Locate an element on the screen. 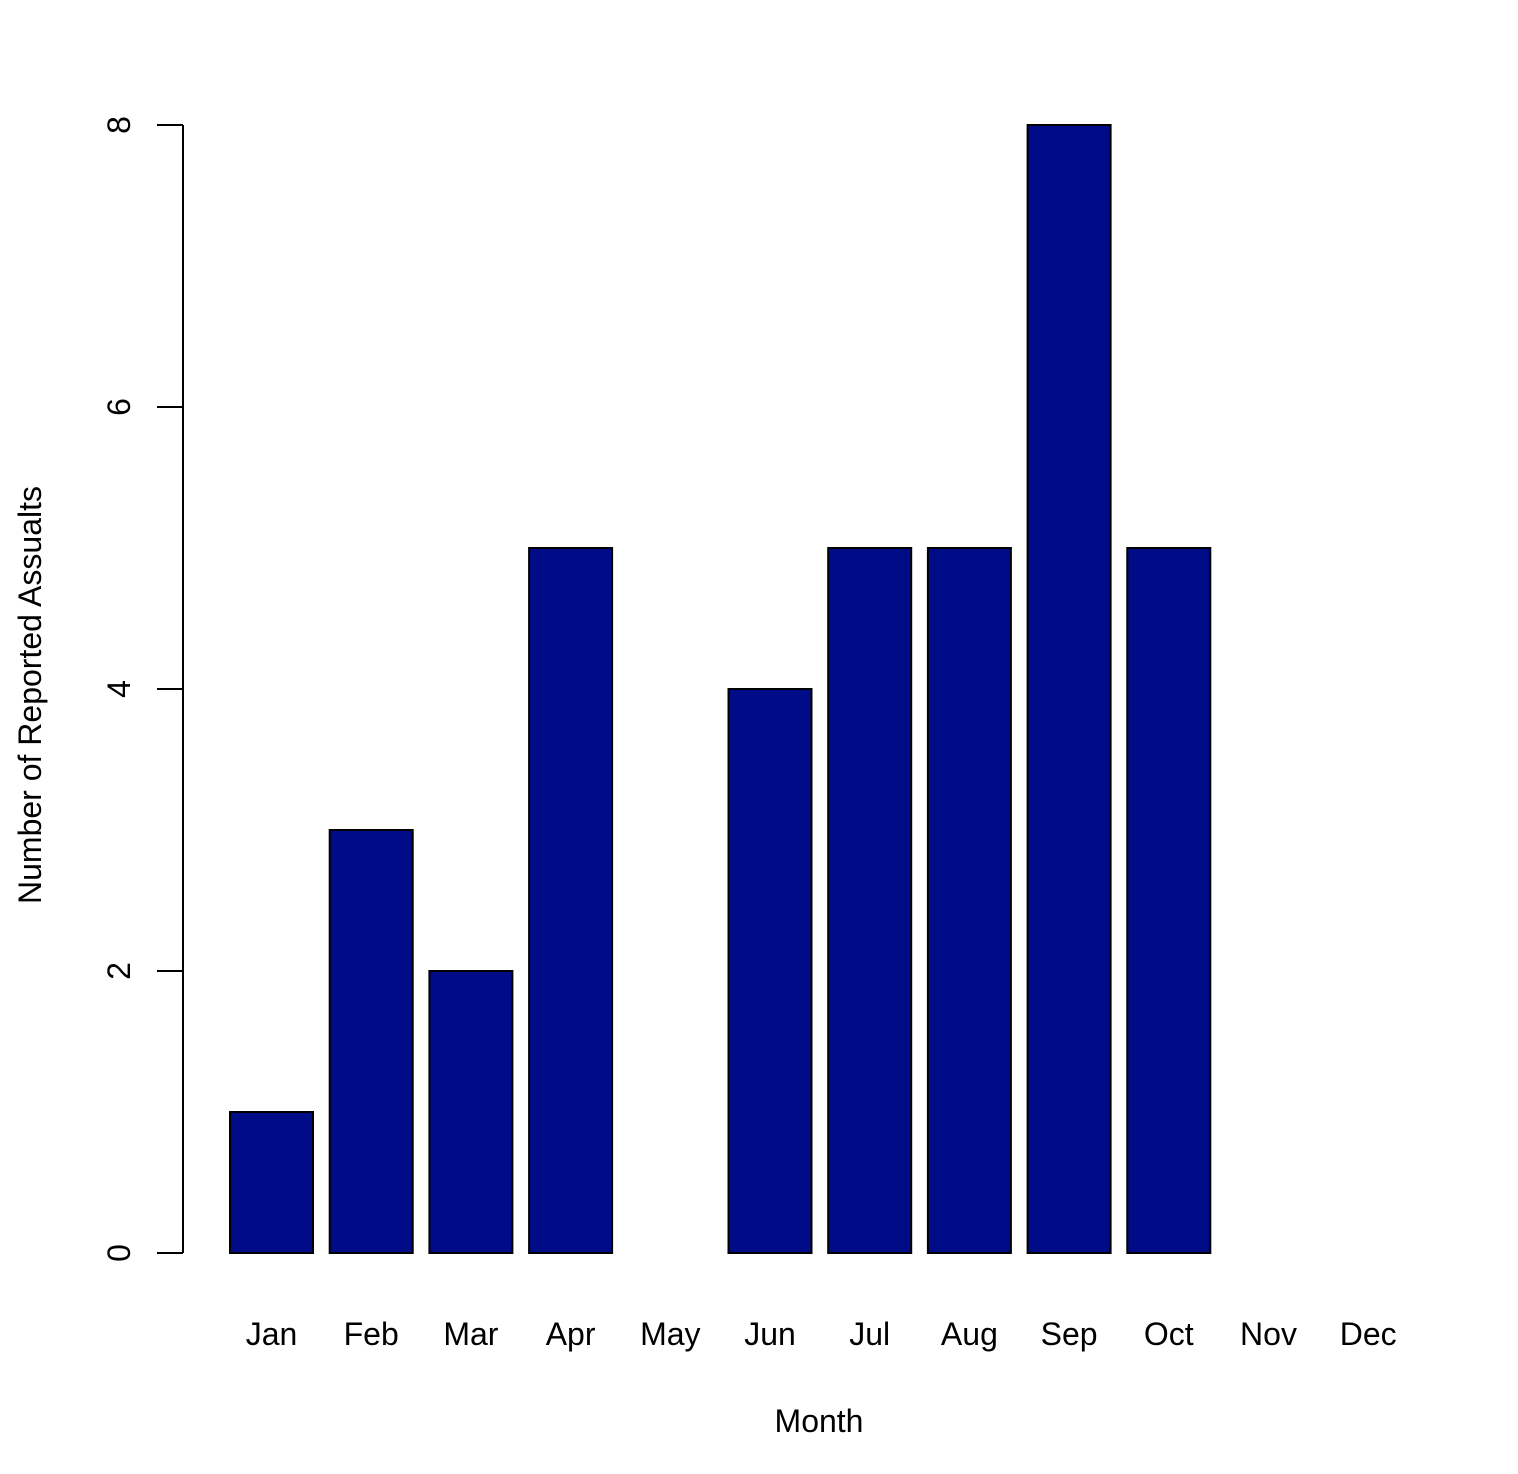  bar-sep is located at coordinates (1069, 689).